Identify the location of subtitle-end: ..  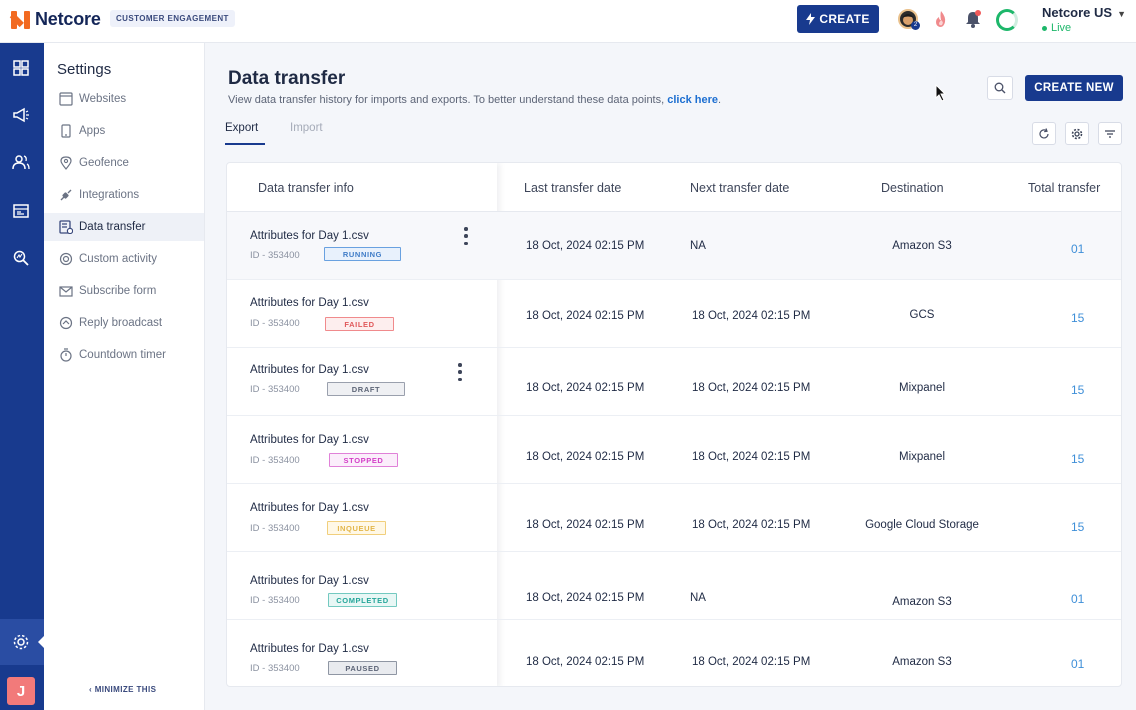
(720, 100).